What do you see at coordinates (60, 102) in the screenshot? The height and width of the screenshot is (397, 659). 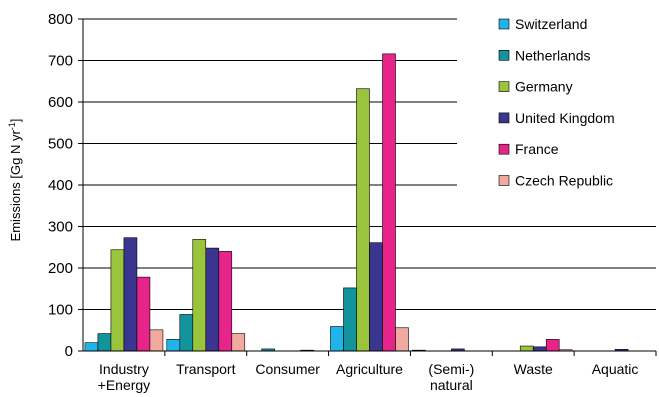 I see `y-tick-label-600: 600` at bounding box center [60, 102].